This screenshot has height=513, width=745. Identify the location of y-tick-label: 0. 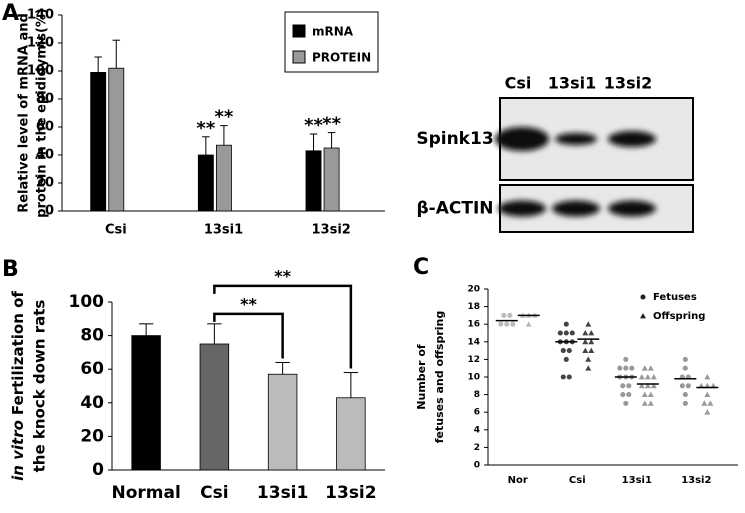
(477, 466).